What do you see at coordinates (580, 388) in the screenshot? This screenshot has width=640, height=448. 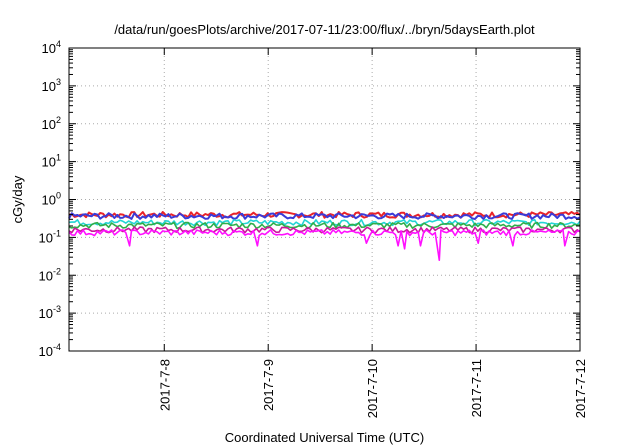 I see `x-tick-label: 2017-7-12` at bounding box center [580, 388].